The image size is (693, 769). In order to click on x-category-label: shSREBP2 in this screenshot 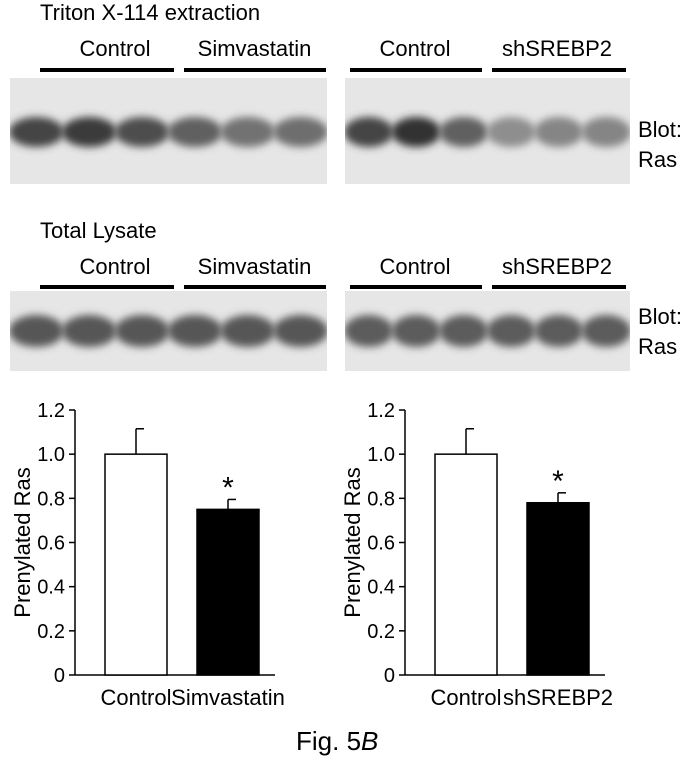, I will do `click(558, 697)`.